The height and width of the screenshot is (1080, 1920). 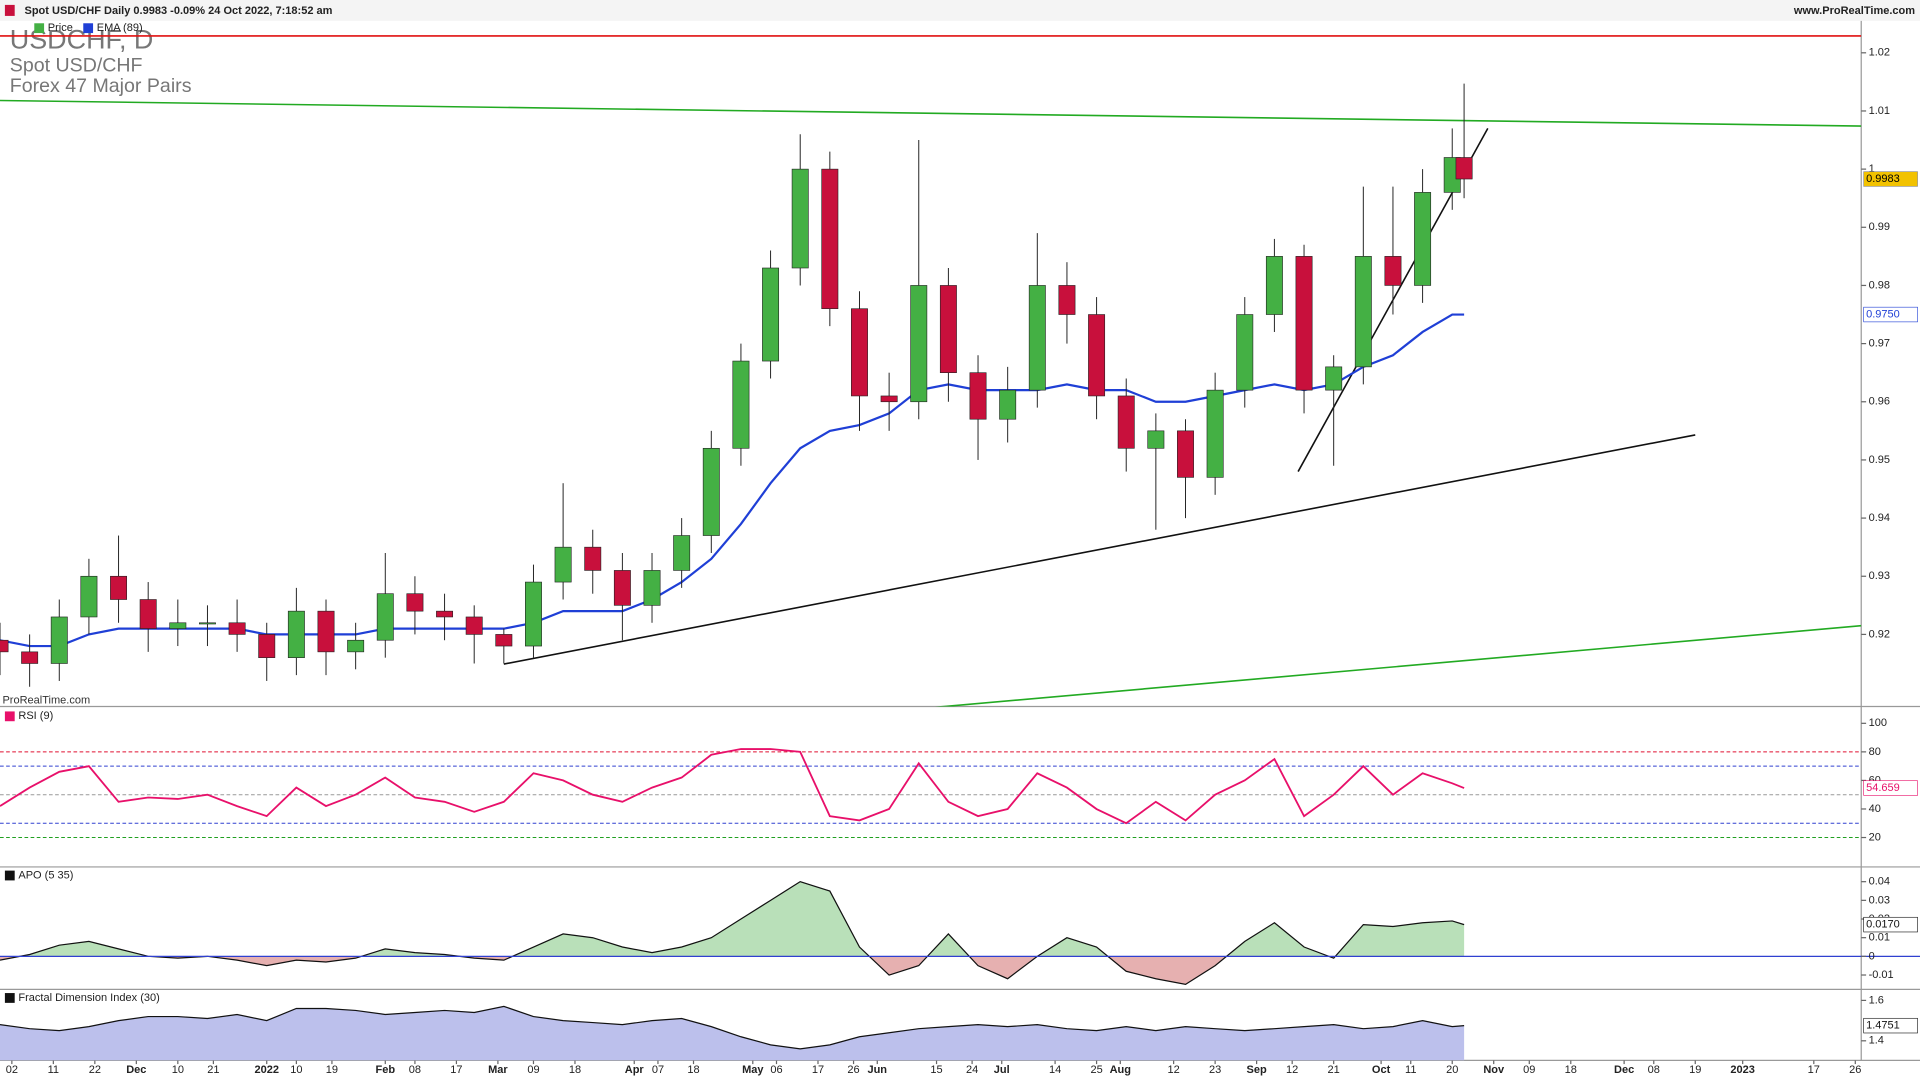 What do you see at coordinates (1494, 1070) in the screenshot?
I see `x-tick-label: Nov` at bounding box center [1494, 1070].